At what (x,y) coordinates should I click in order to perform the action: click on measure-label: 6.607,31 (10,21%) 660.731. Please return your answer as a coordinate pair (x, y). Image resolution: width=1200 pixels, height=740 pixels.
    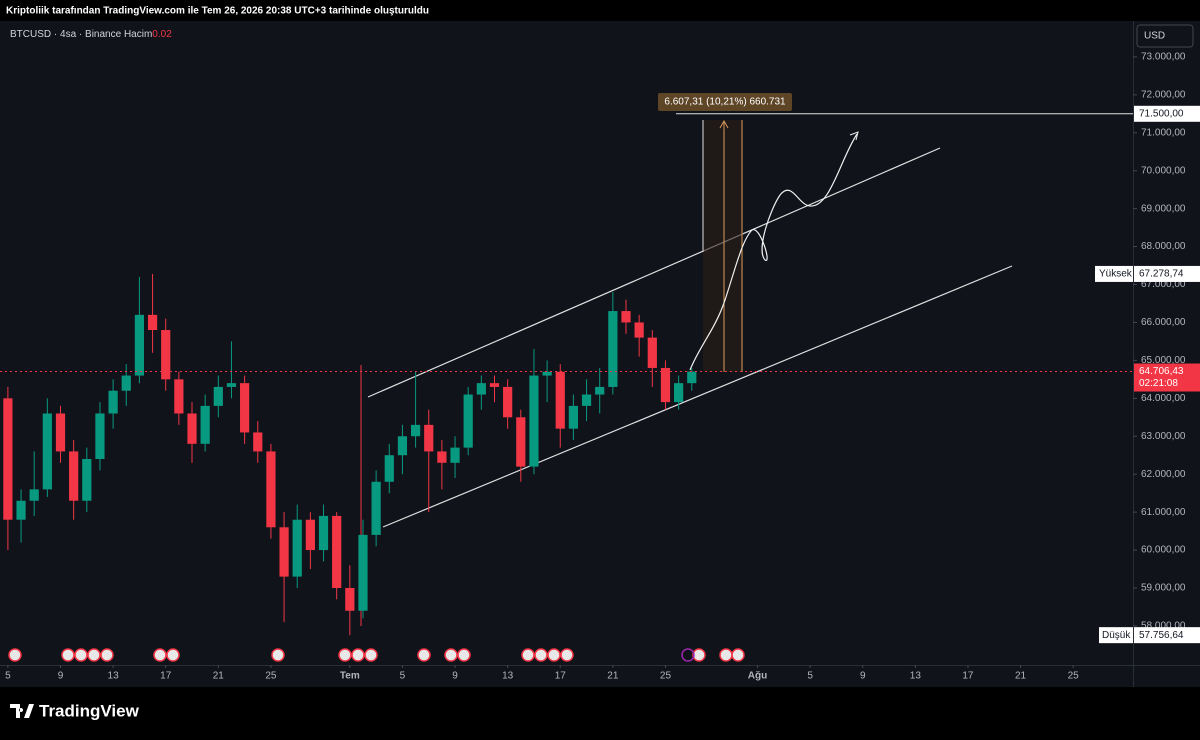
    Looking at the image, I should click on (725, 102).